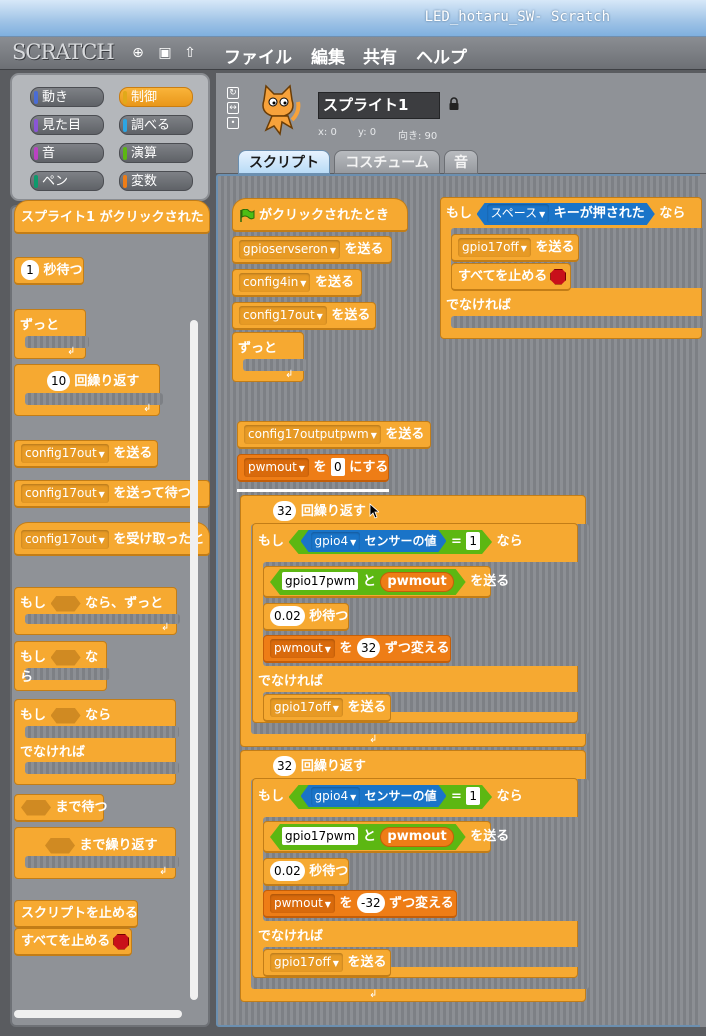 The height and width of the screenshot is (1036, 706). I want to click on broadcast-block: gpioservseron ▼ を送る, so click(312, 250).